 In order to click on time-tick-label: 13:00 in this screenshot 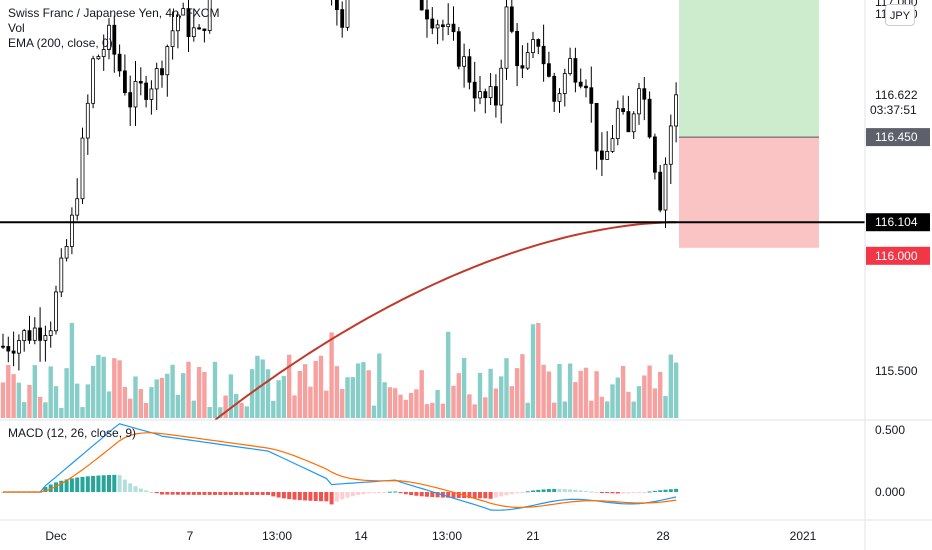, I will do `click(277, 536)`.